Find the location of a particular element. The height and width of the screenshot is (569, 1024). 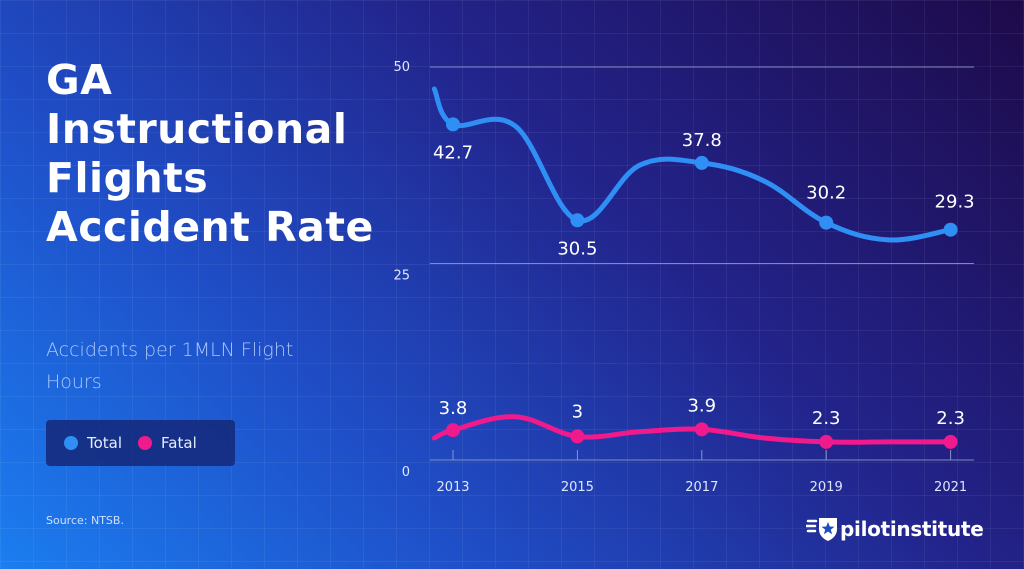

data-label-fatal: 3.9 is located at coordinates (701, 405).